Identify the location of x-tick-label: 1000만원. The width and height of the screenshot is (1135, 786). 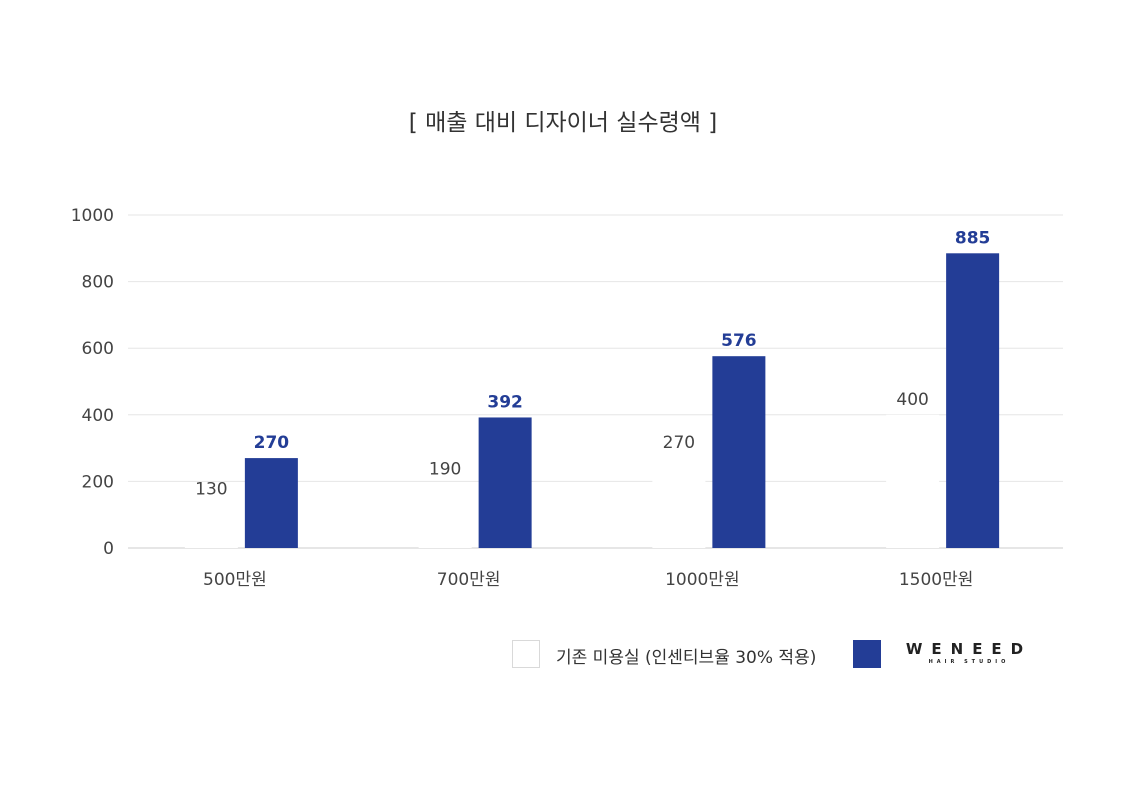
(702, 580).